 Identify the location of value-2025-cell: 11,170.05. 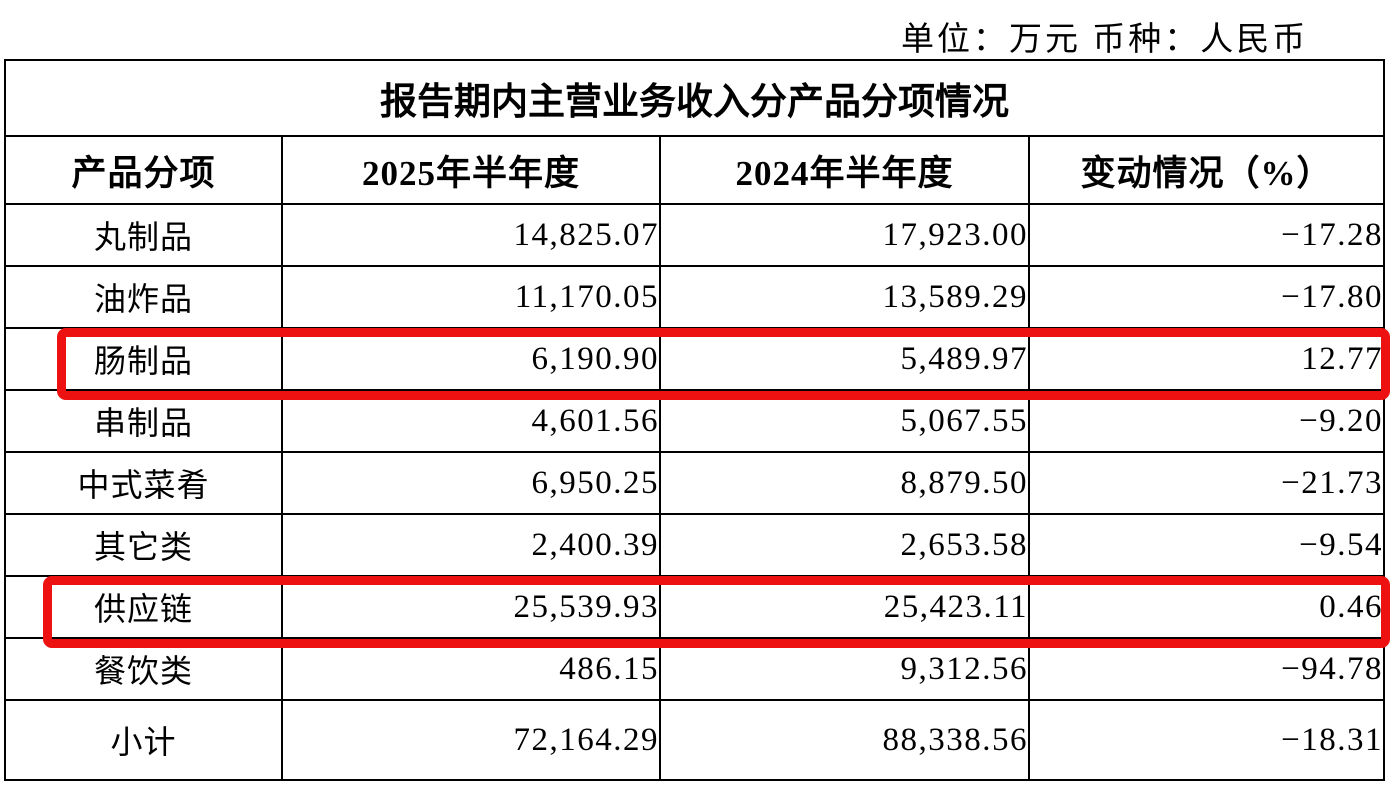
(471, 297).